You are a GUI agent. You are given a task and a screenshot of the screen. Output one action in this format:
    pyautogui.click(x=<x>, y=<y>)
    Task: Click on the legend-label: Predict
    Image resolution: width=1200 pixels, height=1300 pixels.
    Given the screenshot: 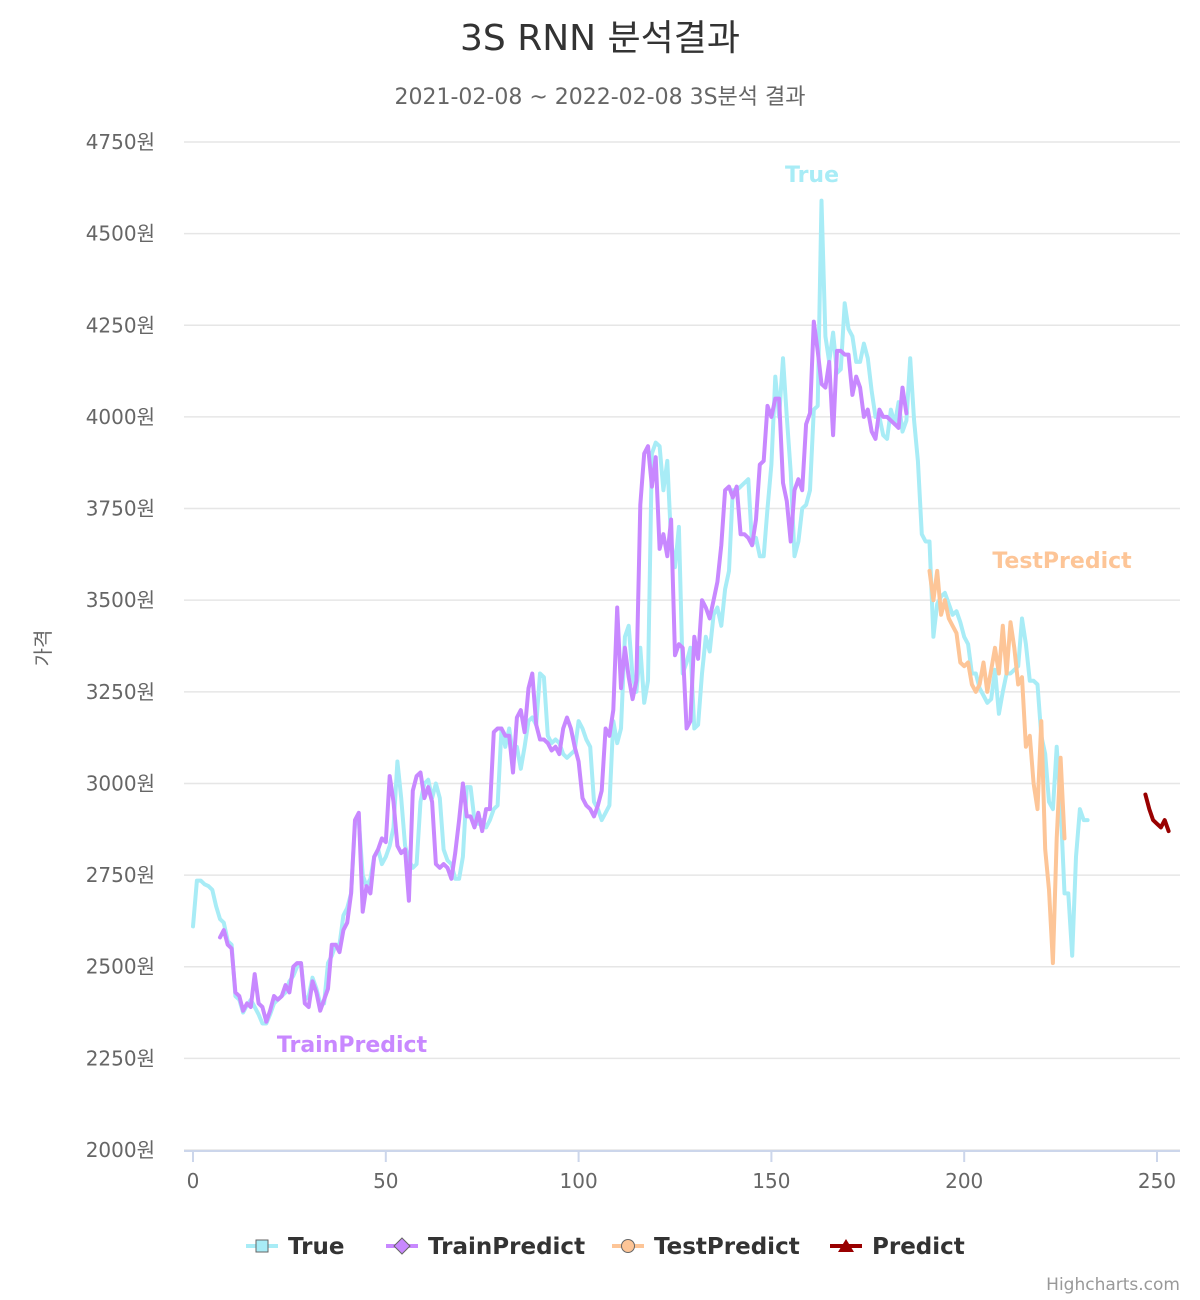 What is the action you would take?
    pyautogui.click(x=918, y=1247)
    